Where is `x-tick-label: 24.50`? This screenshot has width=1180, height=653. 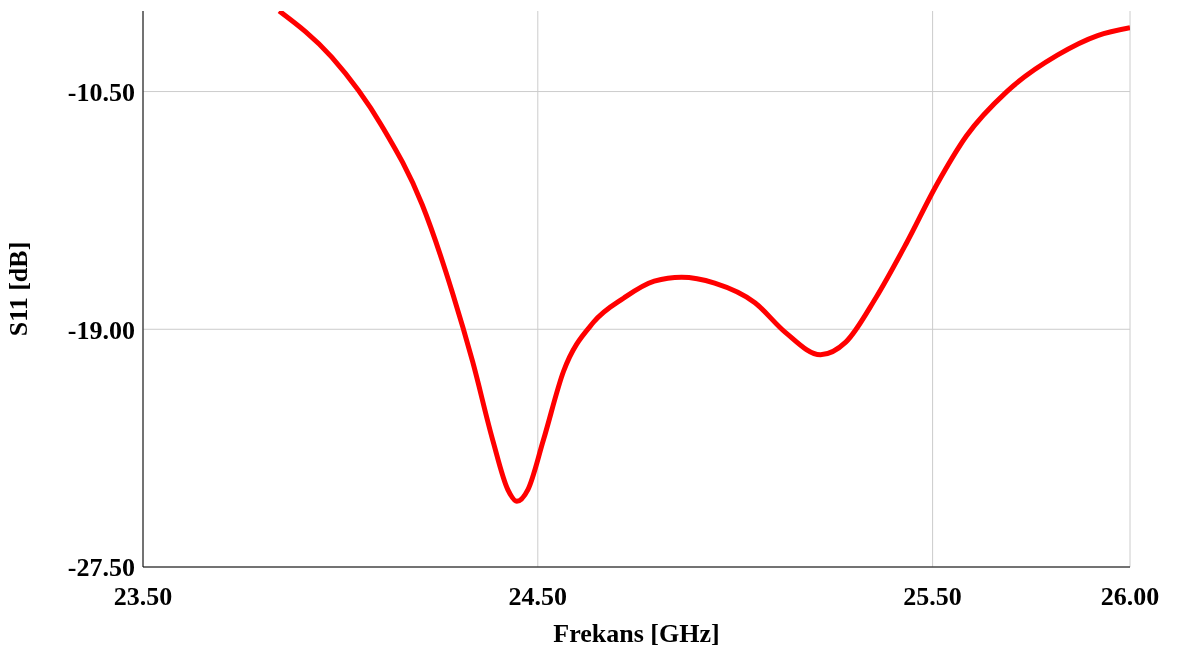 x-tick-label: 24.50 is located at coordinates (538, 597).